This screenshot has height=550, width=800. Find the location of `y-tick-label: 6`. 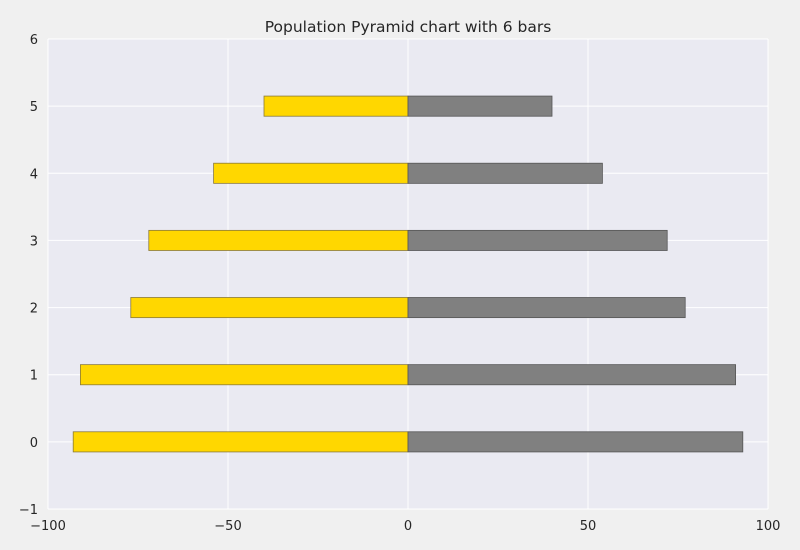

y-tick-label: 6 is located at coordinates (34, 40).